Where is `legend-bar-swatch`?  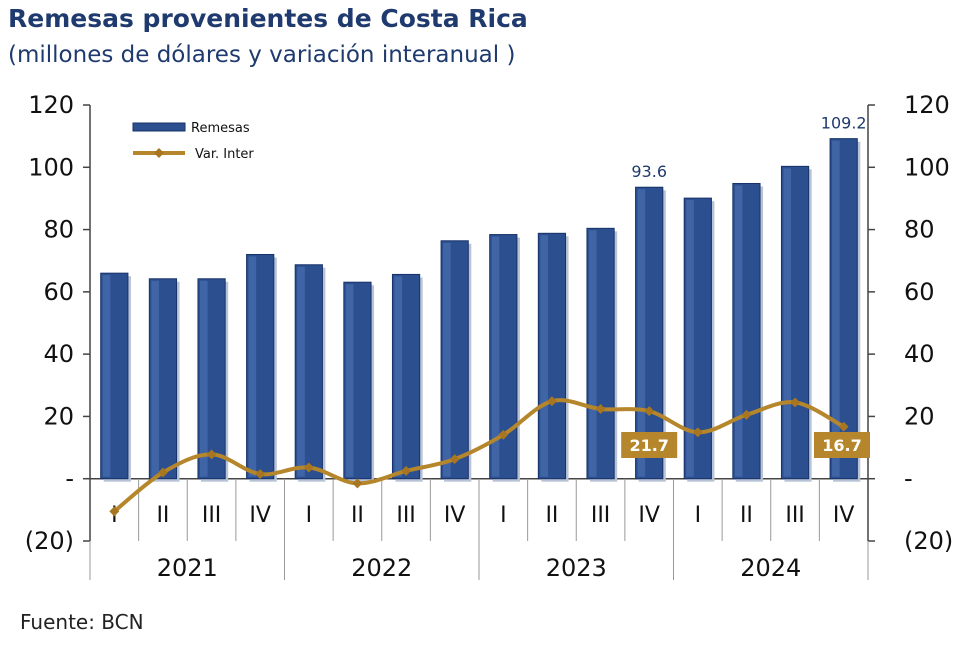
legend-bar-swatch is located at coordinates (159, 127).